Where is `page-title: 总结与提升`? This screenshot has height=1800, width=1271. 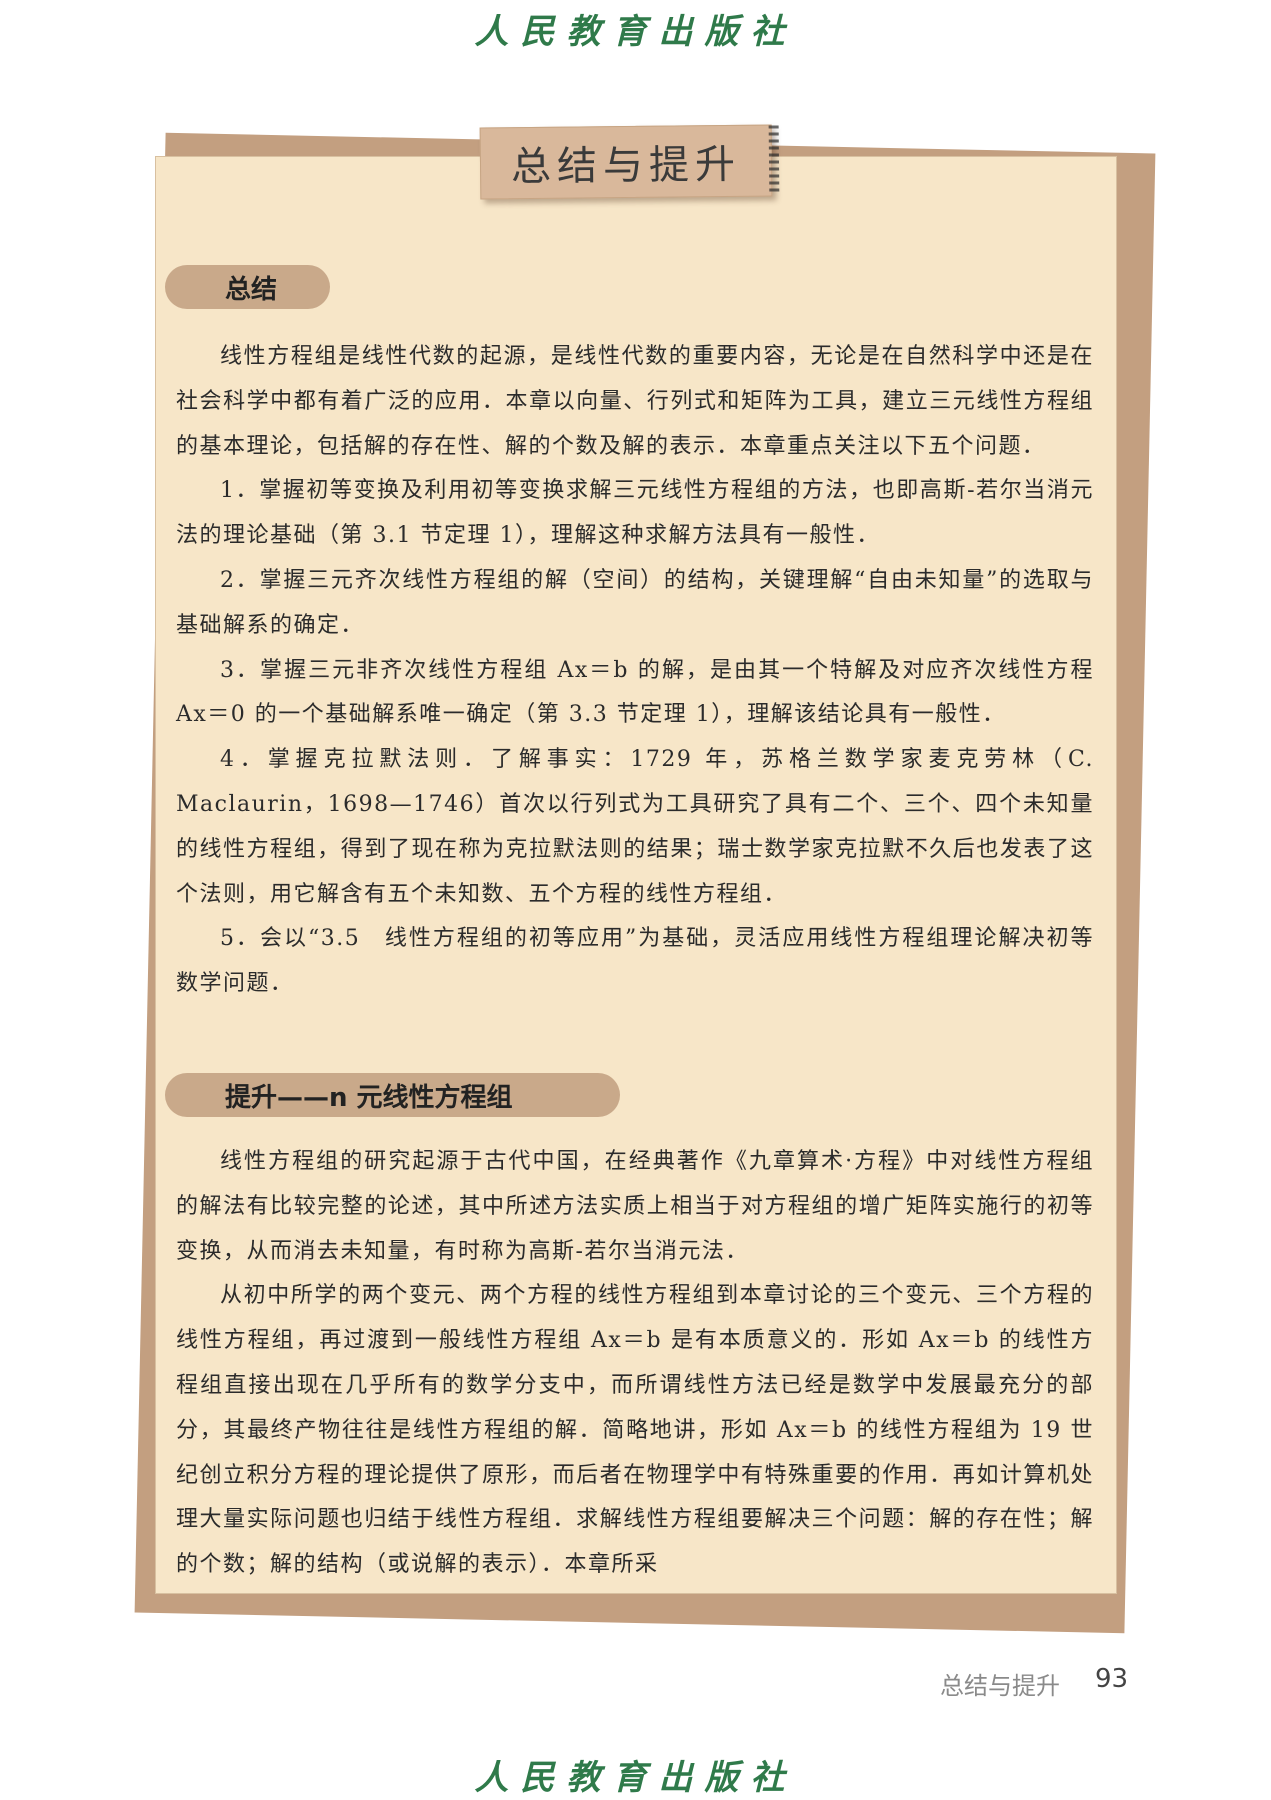
page-title: 总结与提升 is located at coordinates (626, 166).